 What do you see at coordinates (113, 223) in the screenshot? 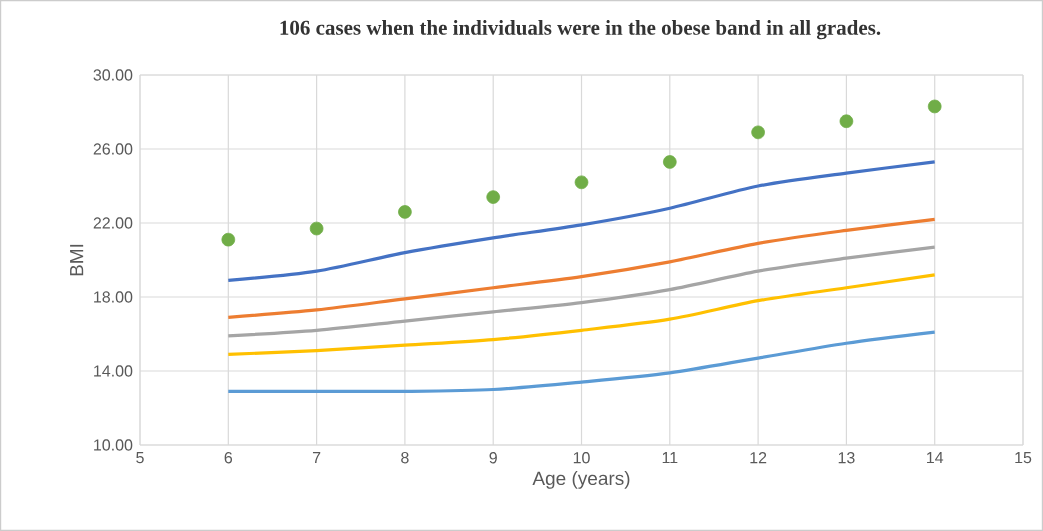
I see `y-tick-label: 22.00` at bounding box center [113, 223].